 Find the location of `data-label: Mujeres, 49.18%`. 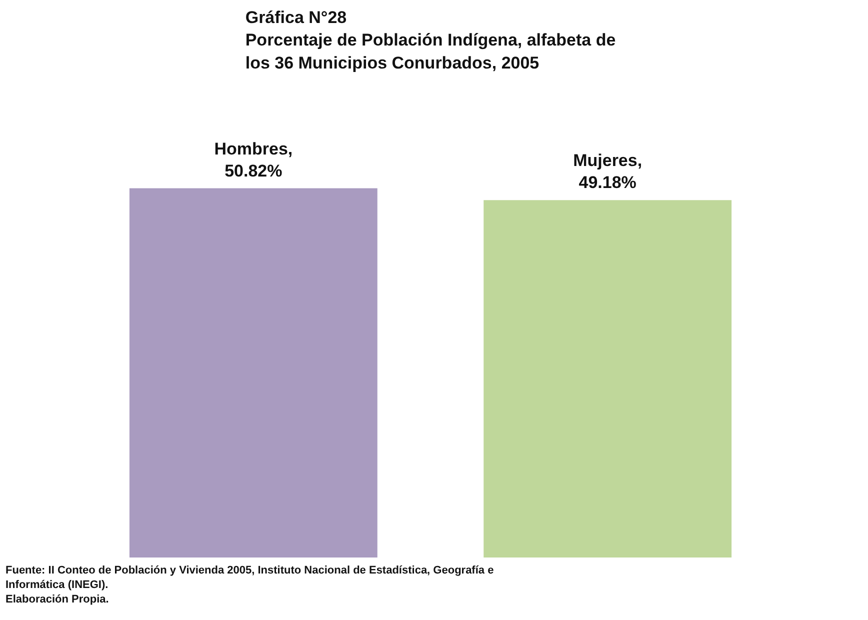

data-label: Mujeres, 49.18% is located at coordinates (607, 171).